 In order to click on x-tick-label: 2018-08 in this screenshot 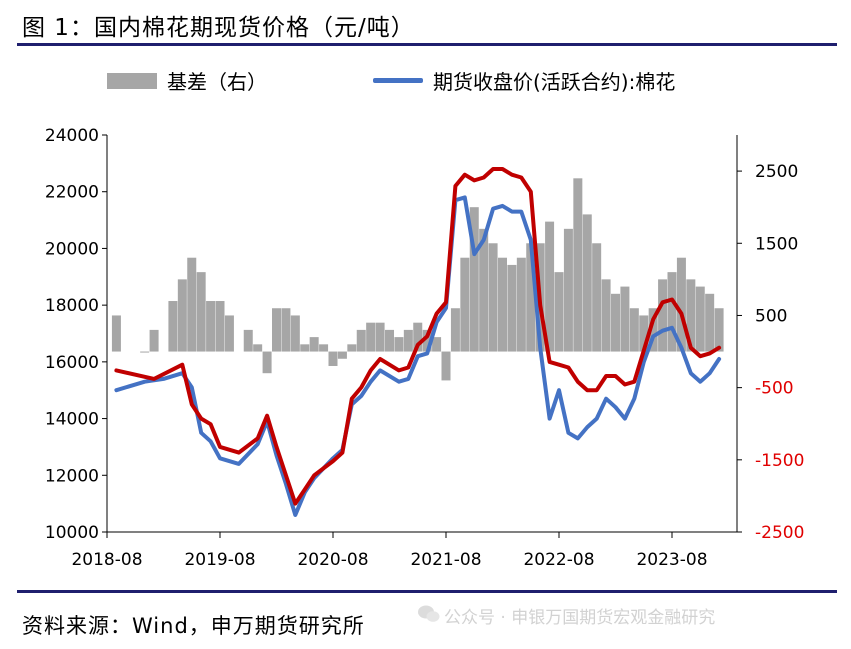, I will do `click(106, 560)`.